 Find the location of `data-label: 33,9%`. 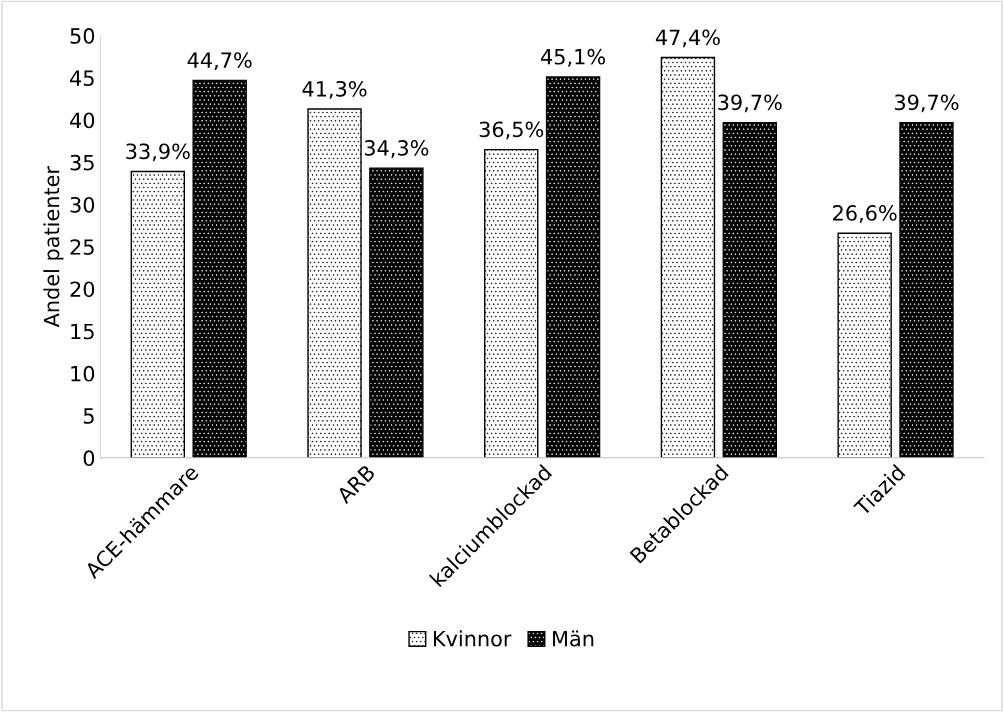

data-label: 33,9% is located at coordinates (158, 152).